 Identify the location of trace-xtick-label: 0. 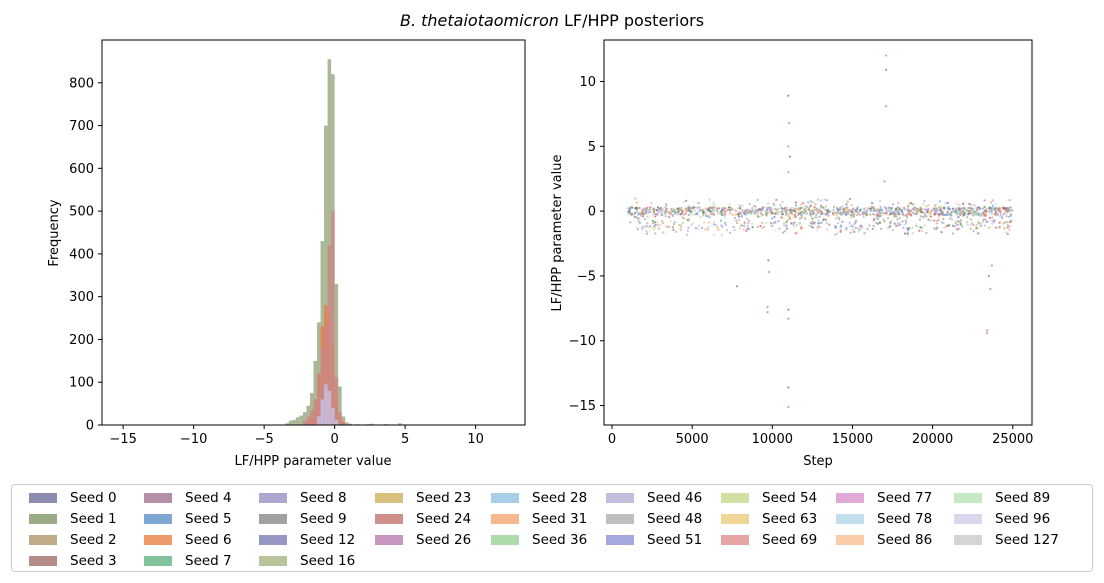
(612, 439).